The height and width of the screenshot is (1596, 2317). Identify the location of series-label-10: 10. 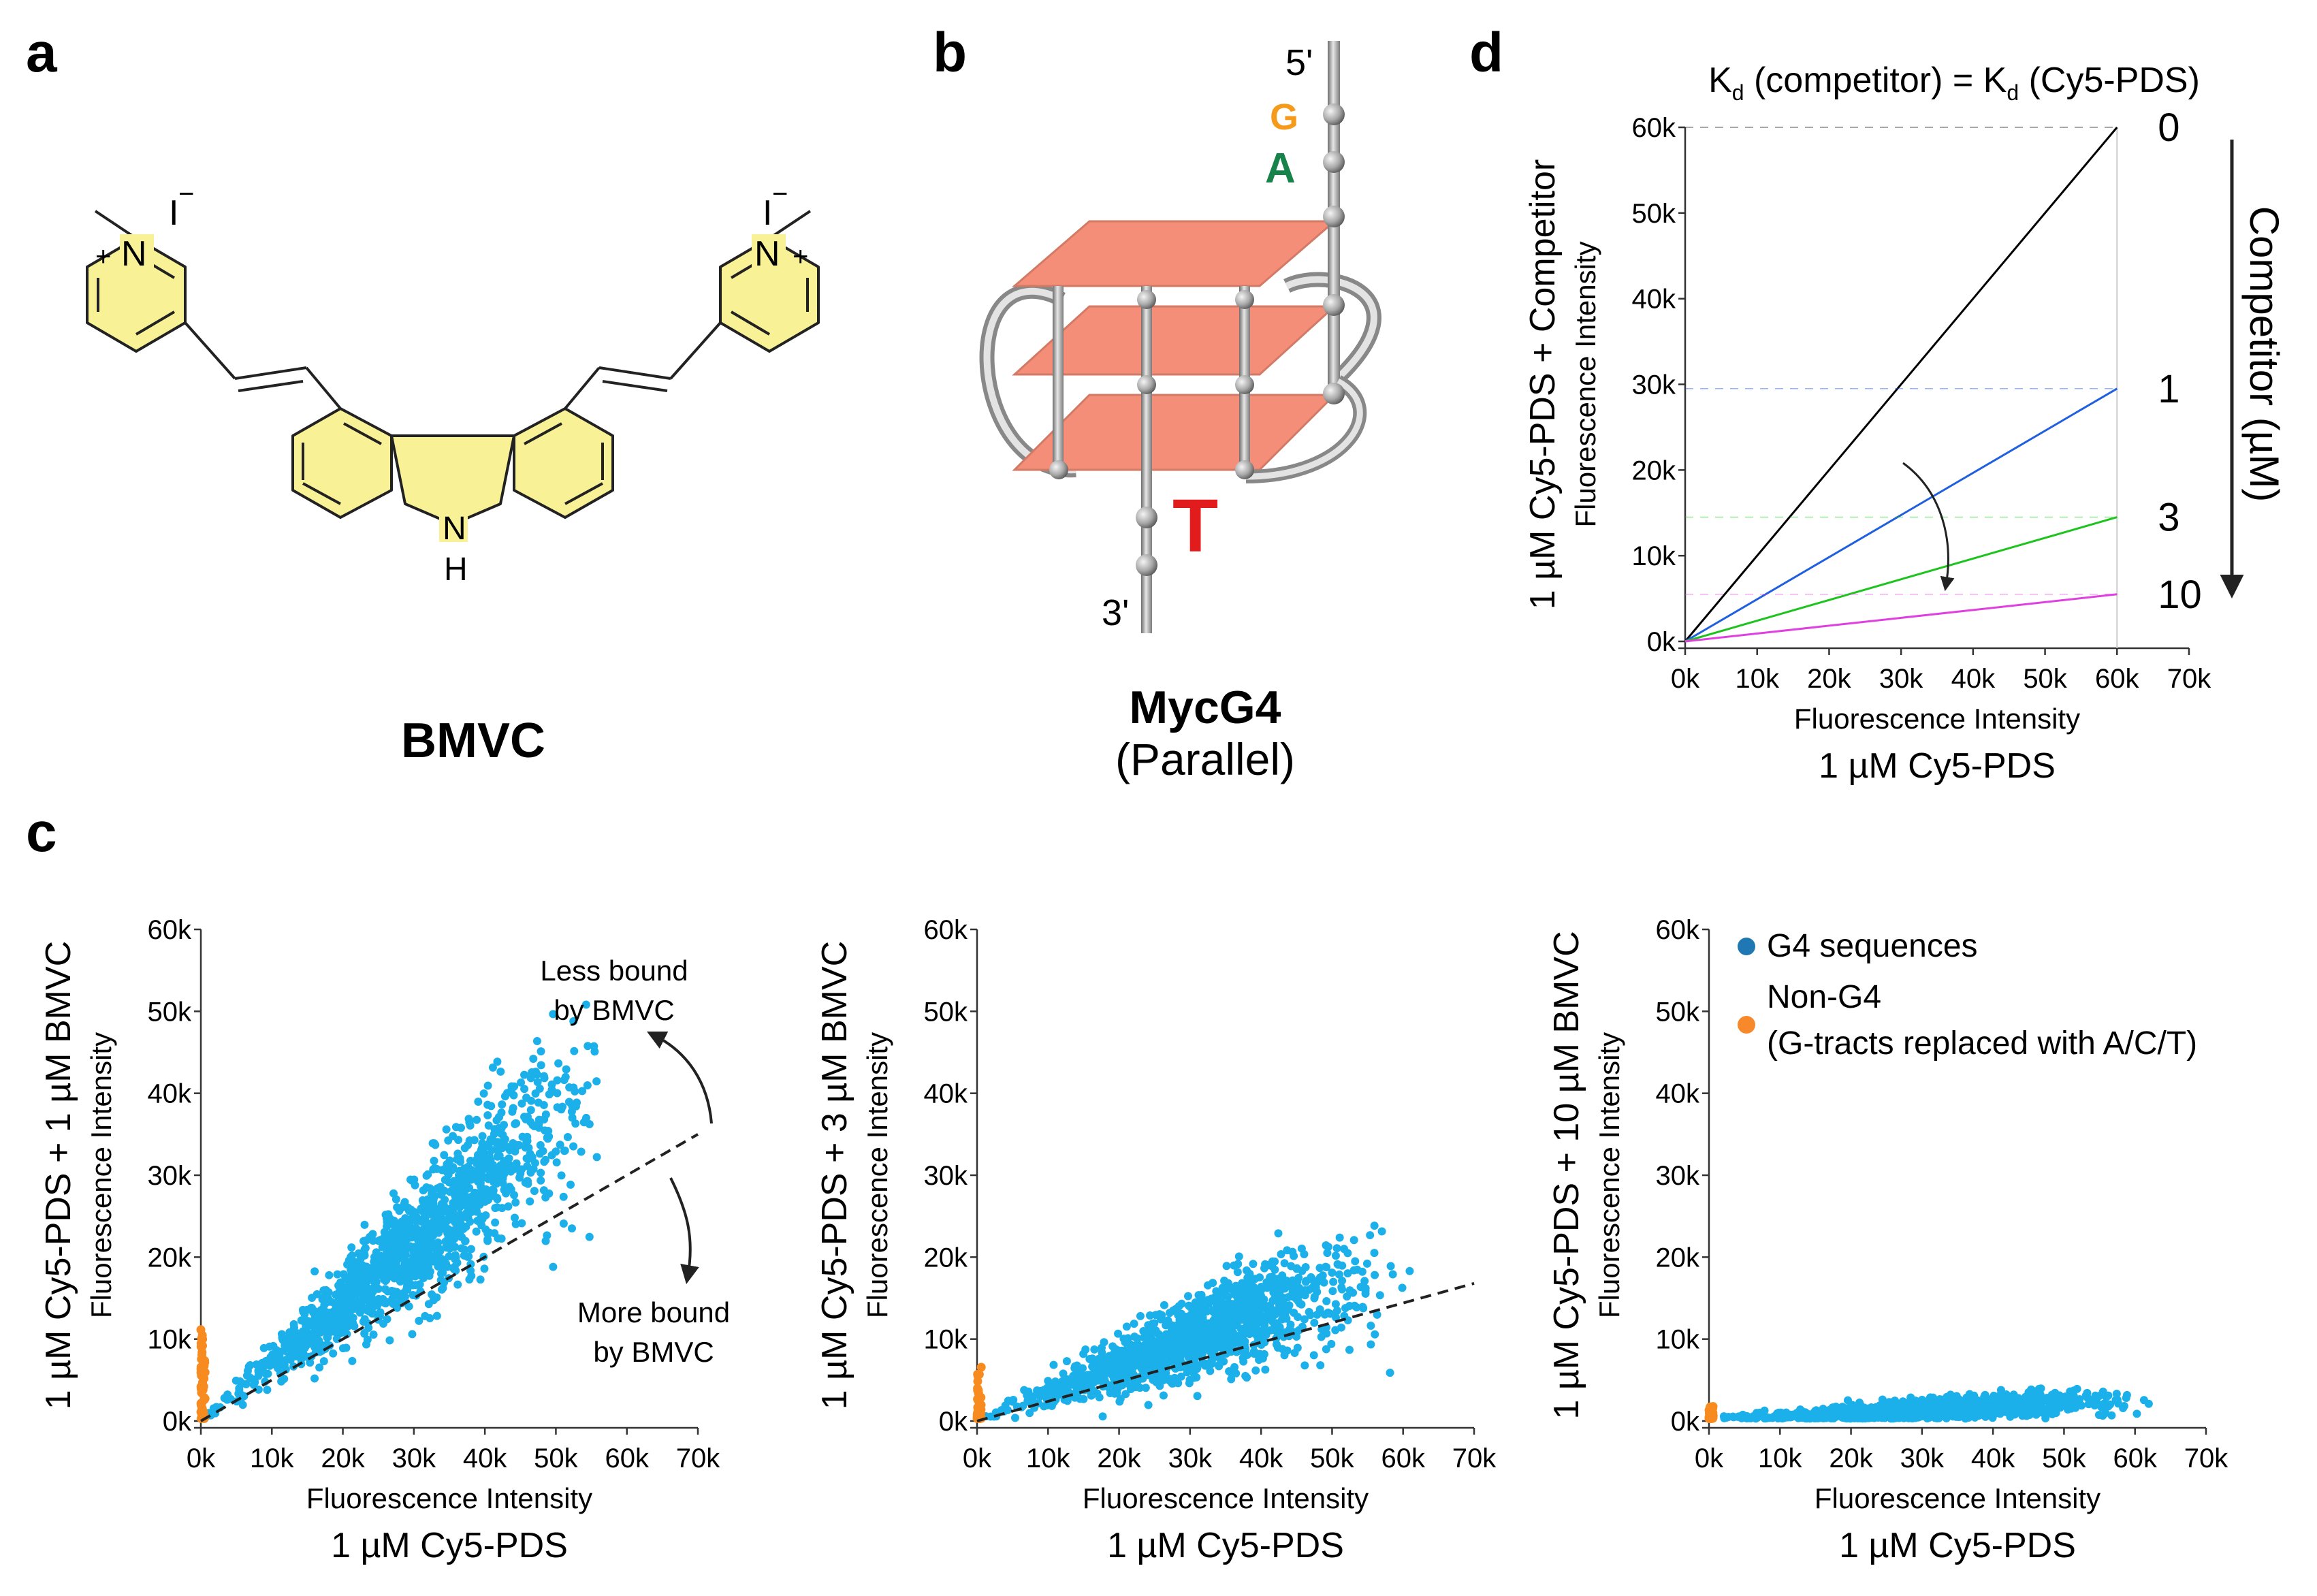
(2180, 595).